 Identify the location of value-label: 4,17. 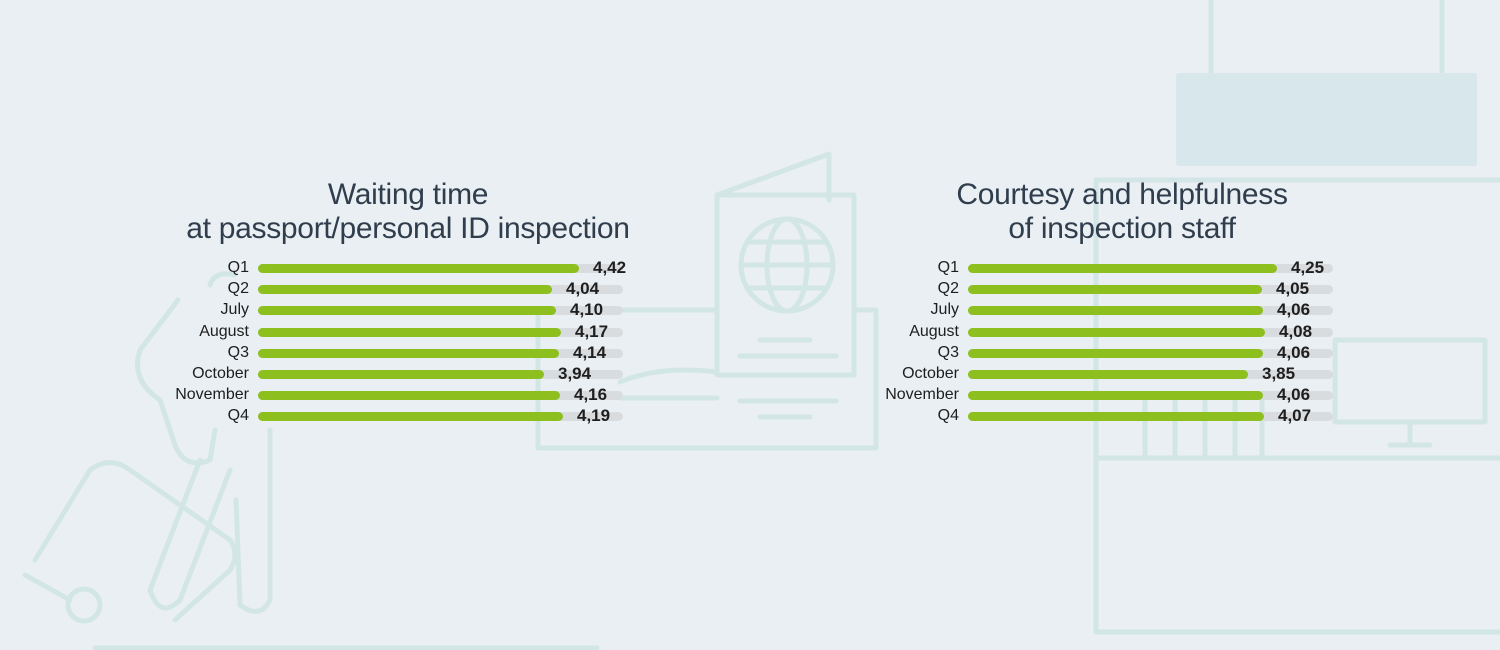
(592, 331).